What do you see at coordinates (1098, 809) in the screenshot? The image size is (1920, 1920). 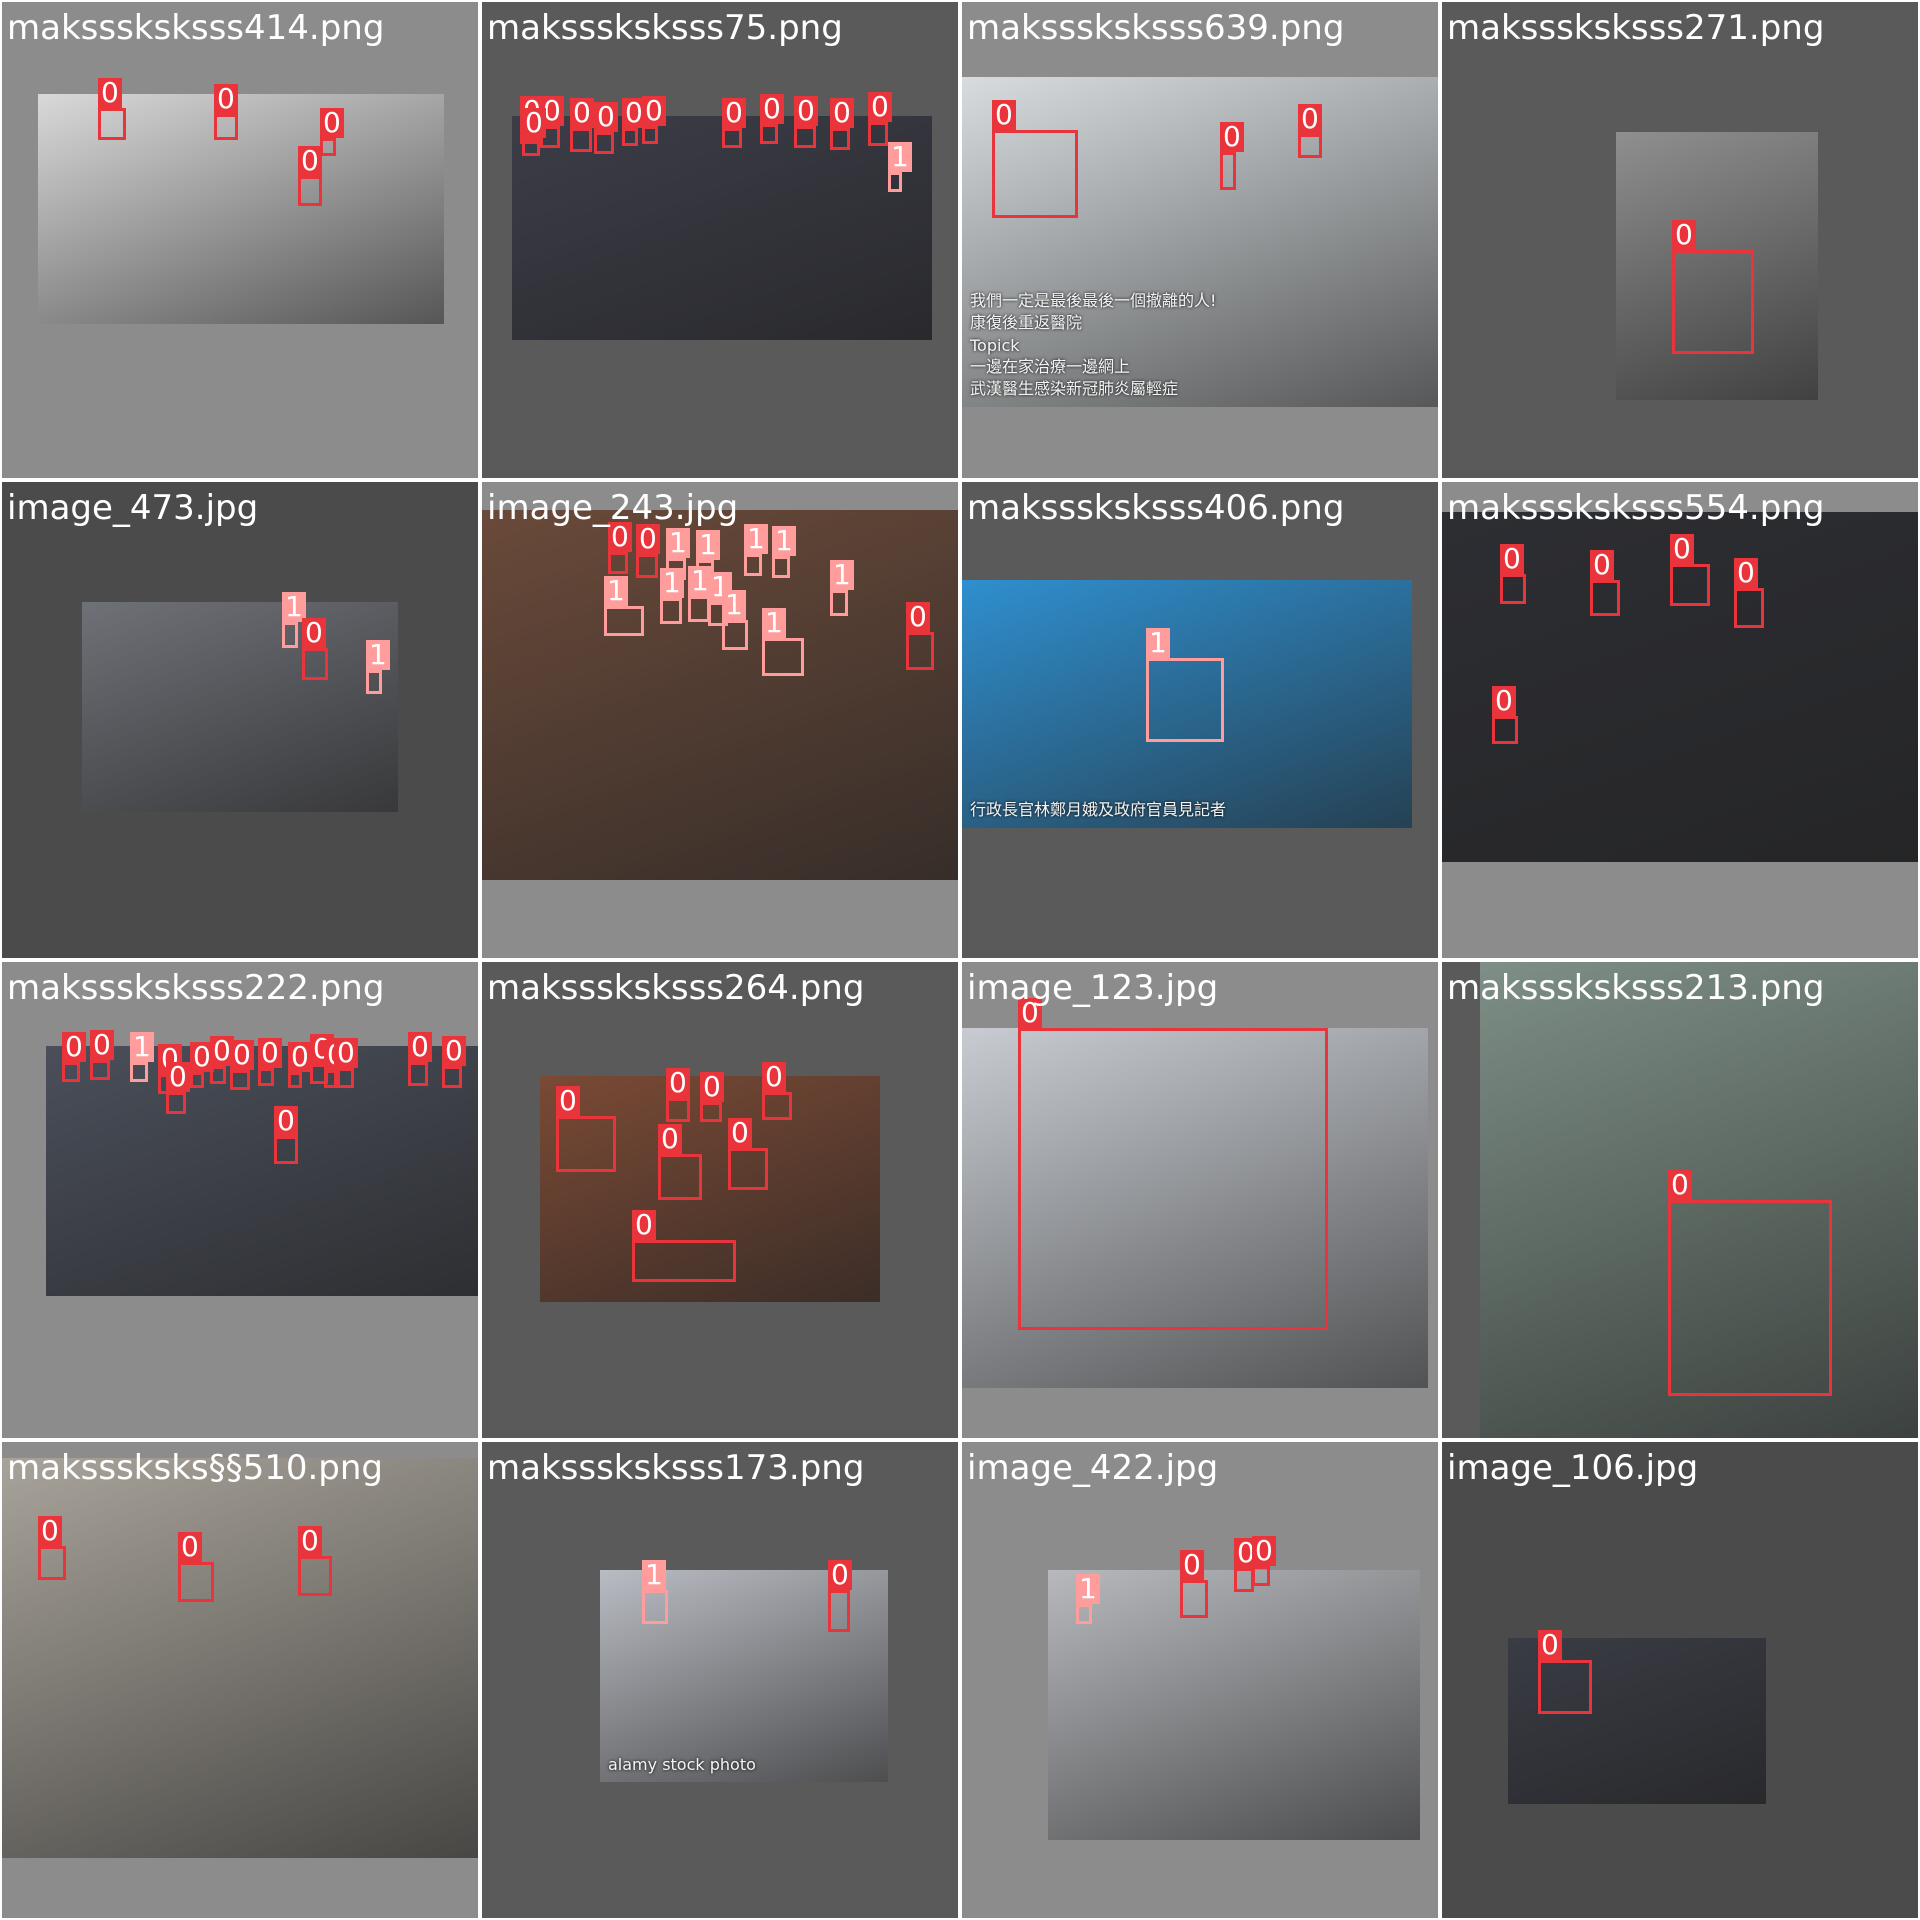 I see `photo-caption-text: 行政長官林鄭月娥及政府官員見記者` at bounding box center [1098, 809].